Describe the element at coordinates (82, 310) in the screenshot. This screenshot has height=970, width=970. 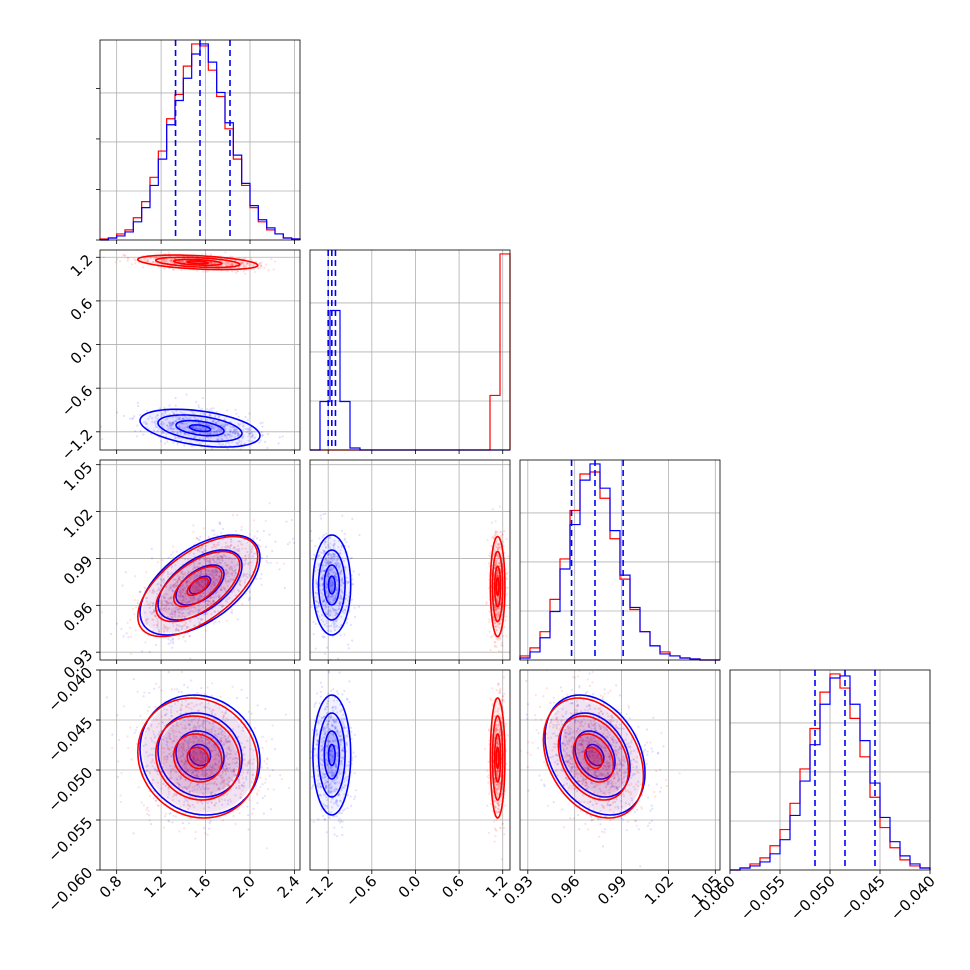
I see `y-tick-label: 0.6` at that location.